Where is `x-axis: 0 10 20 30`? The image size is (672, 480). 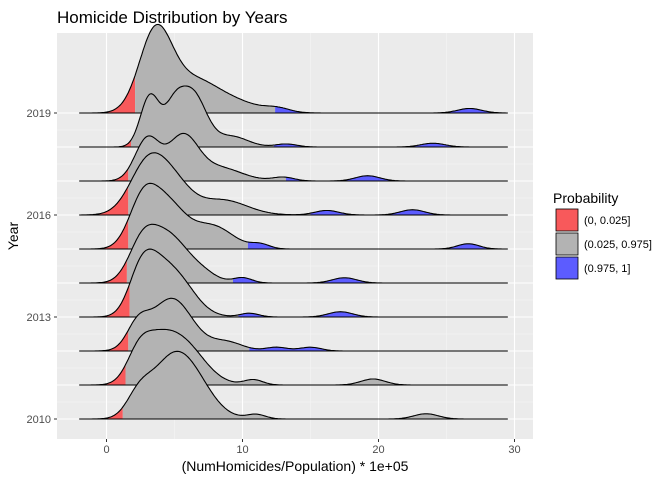 x-axis: 0 10 20 30 is located at coordinates (312, 447).